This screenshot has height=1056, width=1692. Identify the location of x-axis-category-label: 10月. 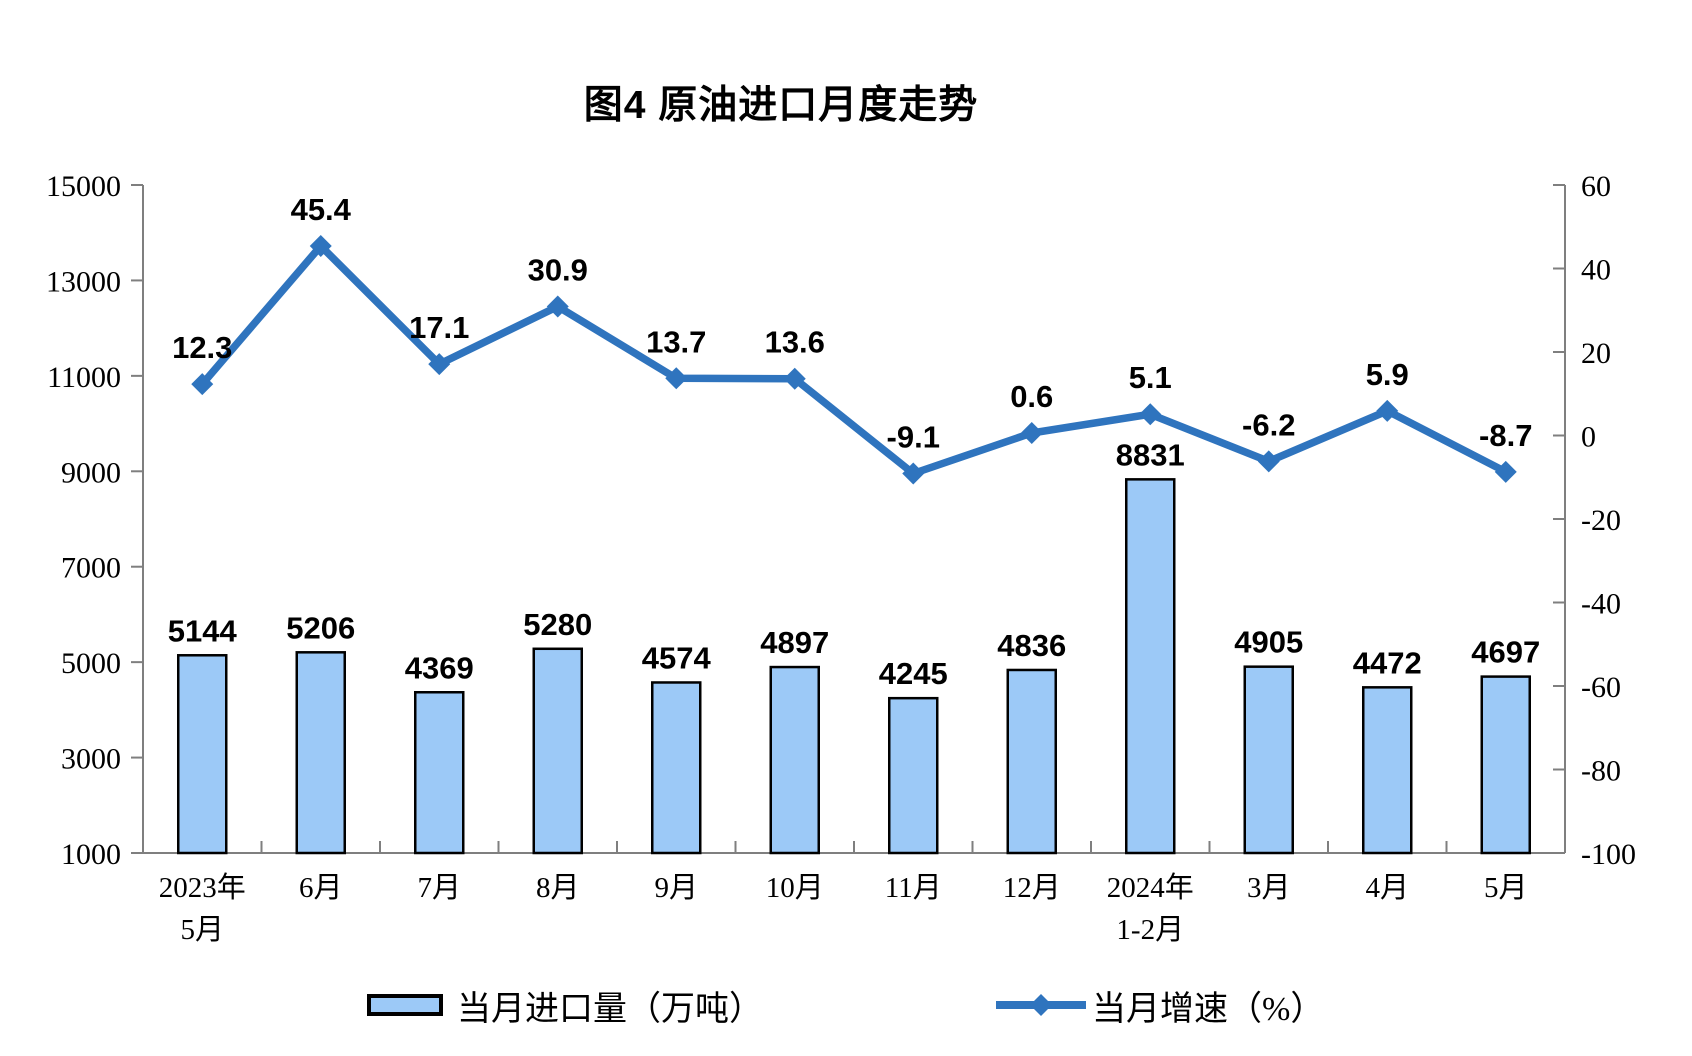
(795, 888).